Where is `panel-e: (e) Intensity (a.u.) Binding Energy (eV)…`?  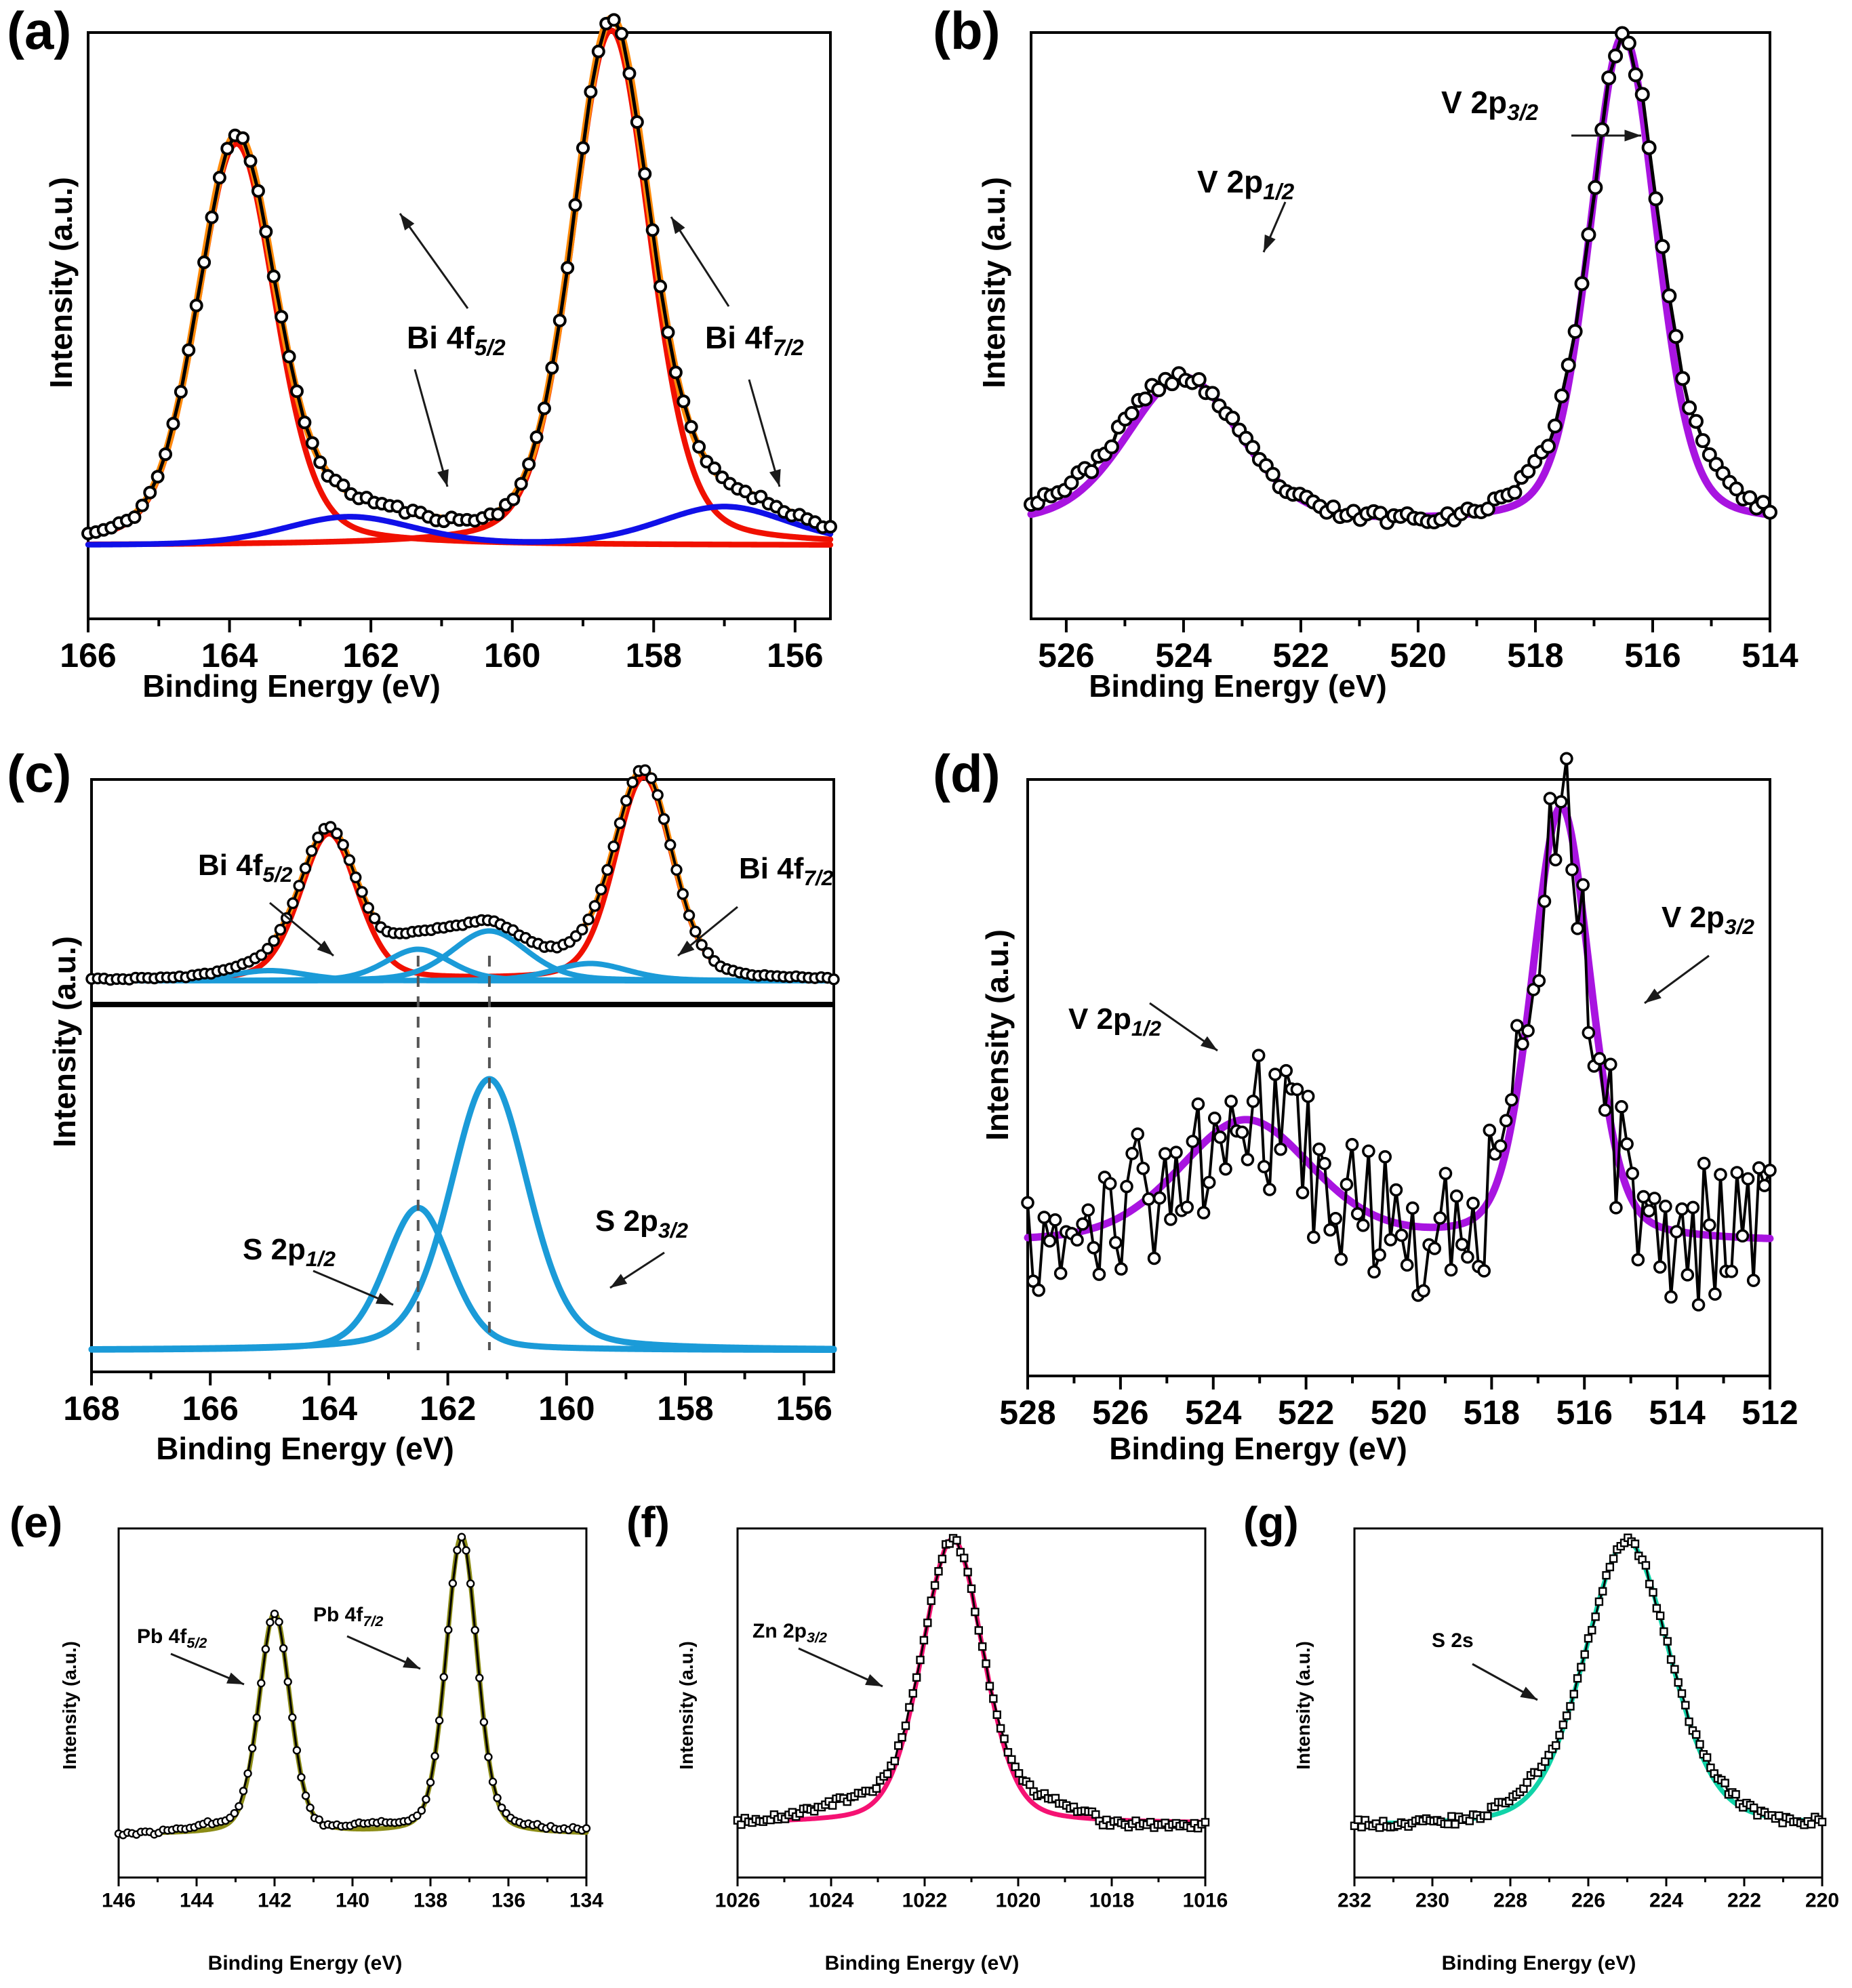 panel-e: (e) Intensity (a.u.) Binding Energy (eV)… is located at coordinates (308, 1739).